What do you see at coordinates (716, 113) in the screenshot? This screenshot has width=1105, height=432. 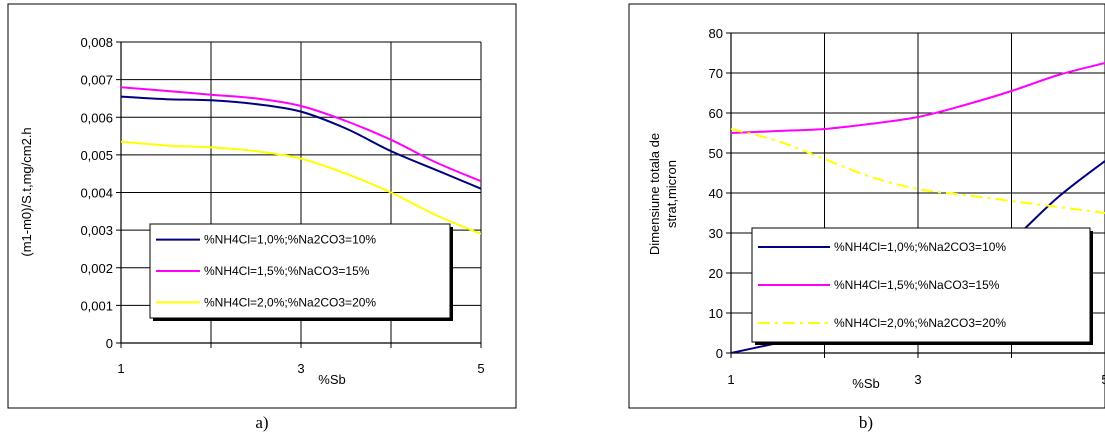 I see `y-tick-label: 60` at bounding box center [716, 113].